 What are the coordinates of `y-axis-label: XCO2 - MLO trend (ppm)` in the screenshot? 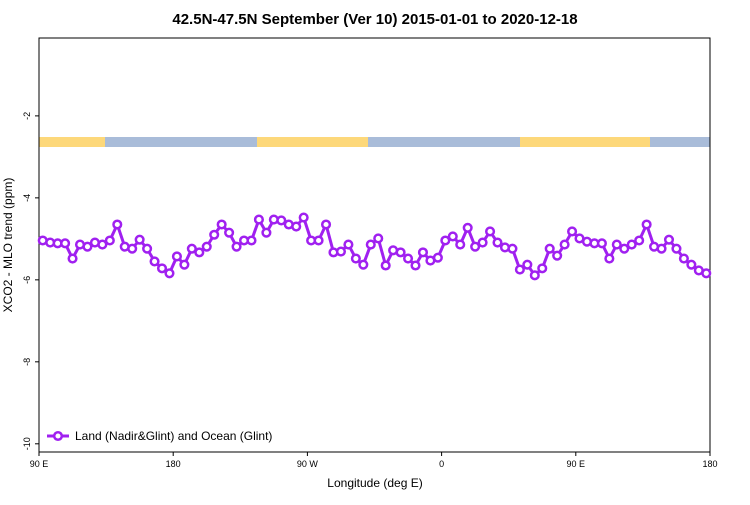 It's located at (8, 245).